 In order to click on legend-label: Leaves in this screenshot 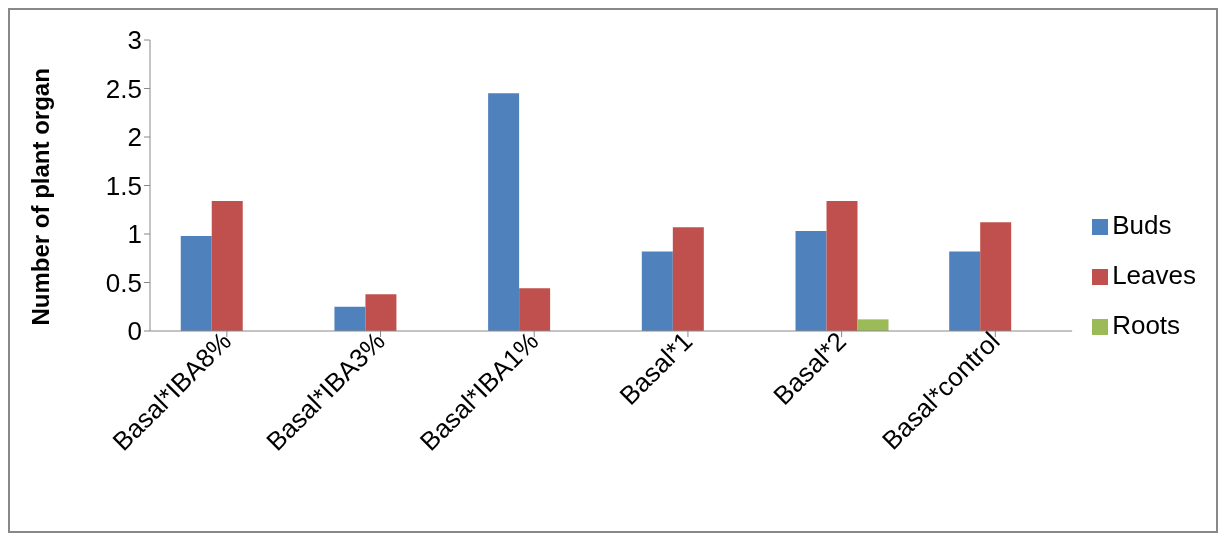, I will do `click(1154, 275)`.